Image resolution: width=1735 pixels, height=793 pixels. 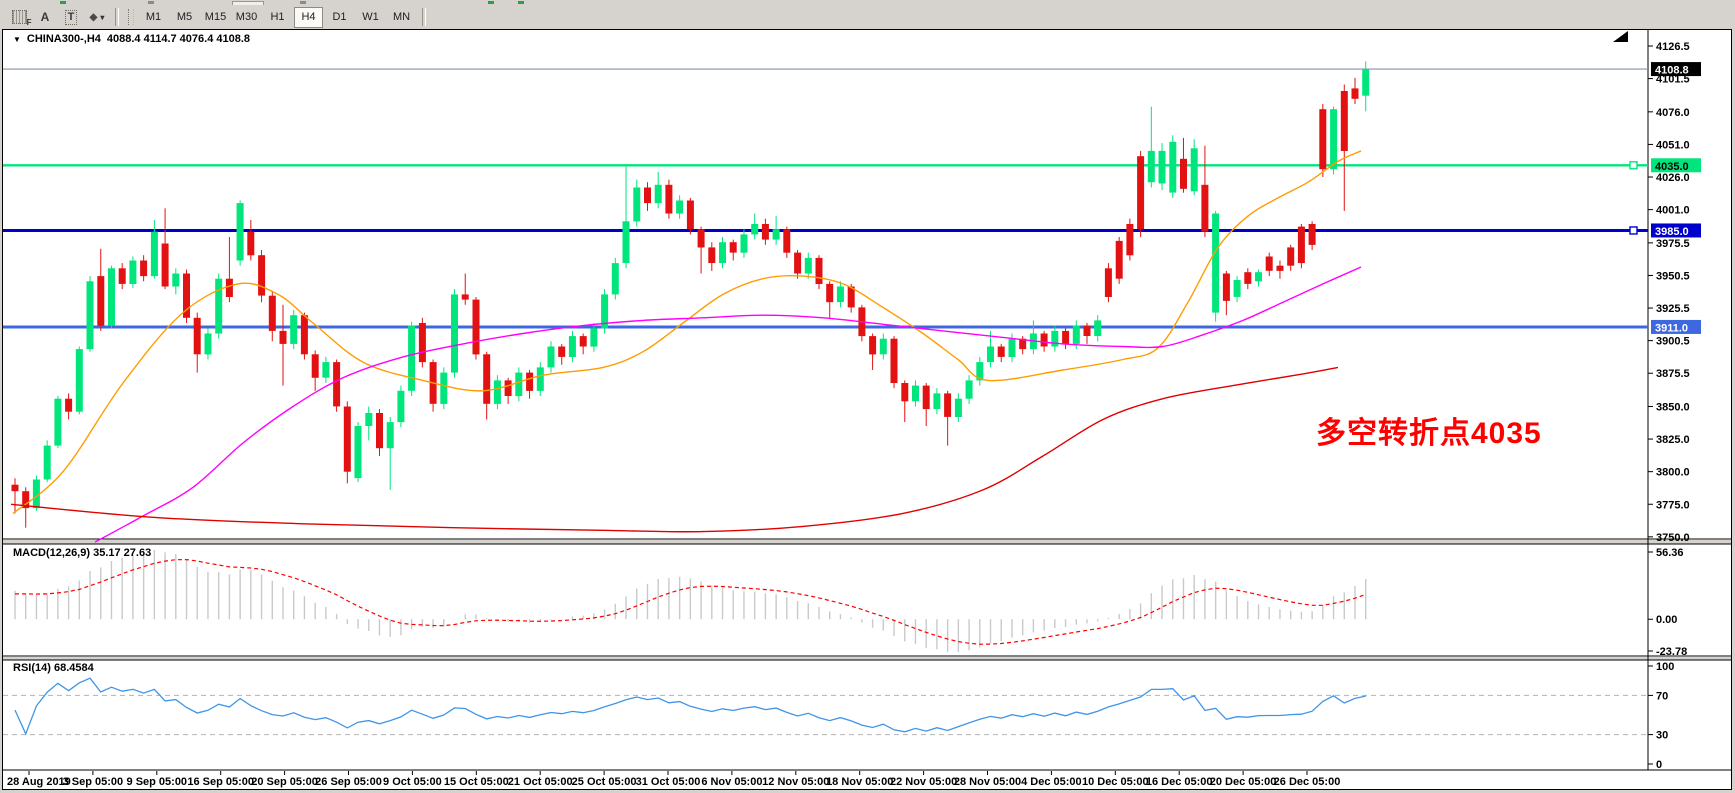 What do you see at coordinates (157, 782) in the screenshot?
I see `date-axis-label: 9 Sep 05:00` at bounding box center [157, 782].